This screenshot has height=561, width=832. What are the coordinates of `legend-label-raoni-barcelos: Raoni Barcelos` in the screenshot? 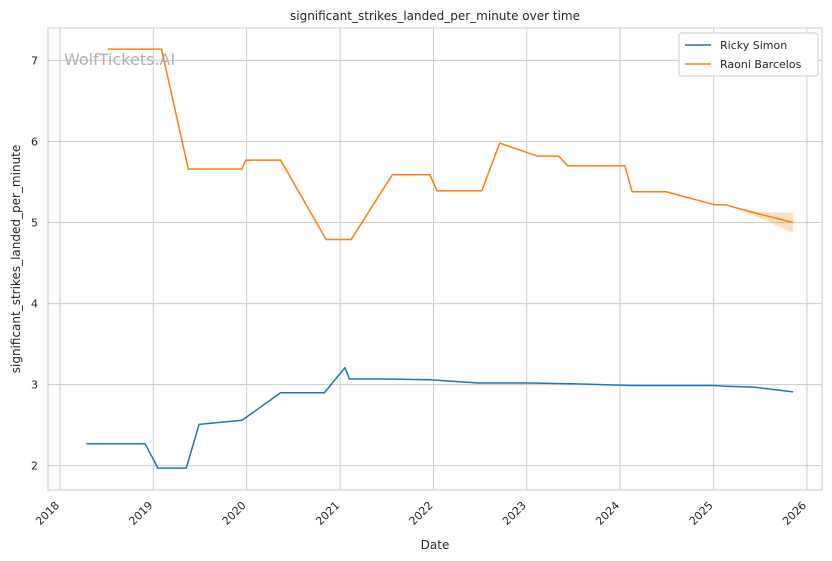 It's located at (761, 64).